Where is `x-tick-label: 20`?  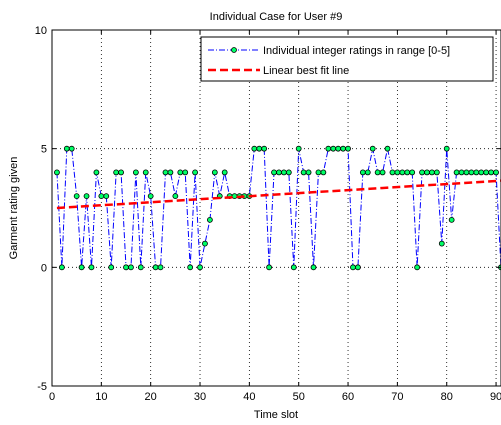
x-tick-label: 20 is located at coordinates (151, 397).